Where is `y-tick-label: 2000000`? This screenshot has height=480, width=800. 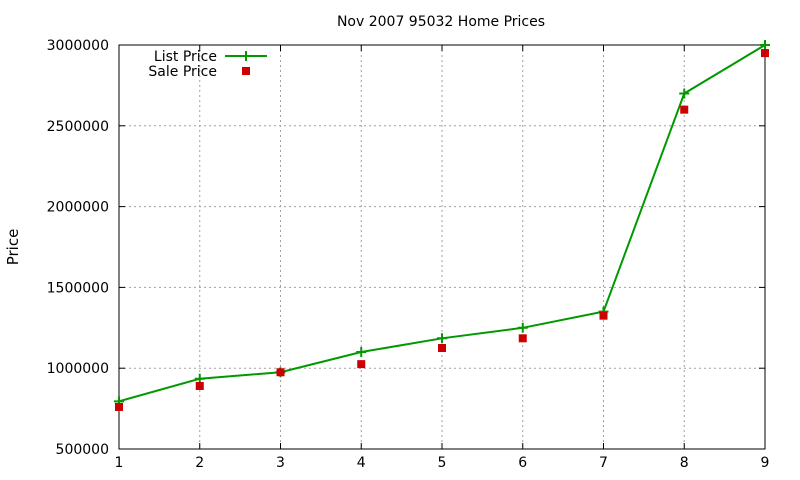 y-tick-label: 2000000 is located at coordinates (78, 208).